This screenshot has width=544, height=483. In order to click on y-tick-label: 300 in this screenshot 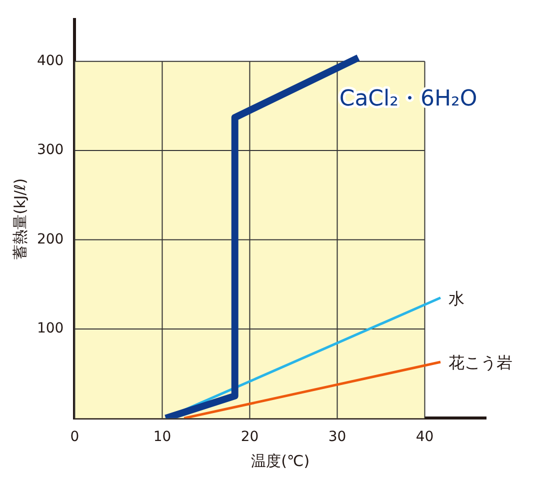, I will do `click(50, 150)`.